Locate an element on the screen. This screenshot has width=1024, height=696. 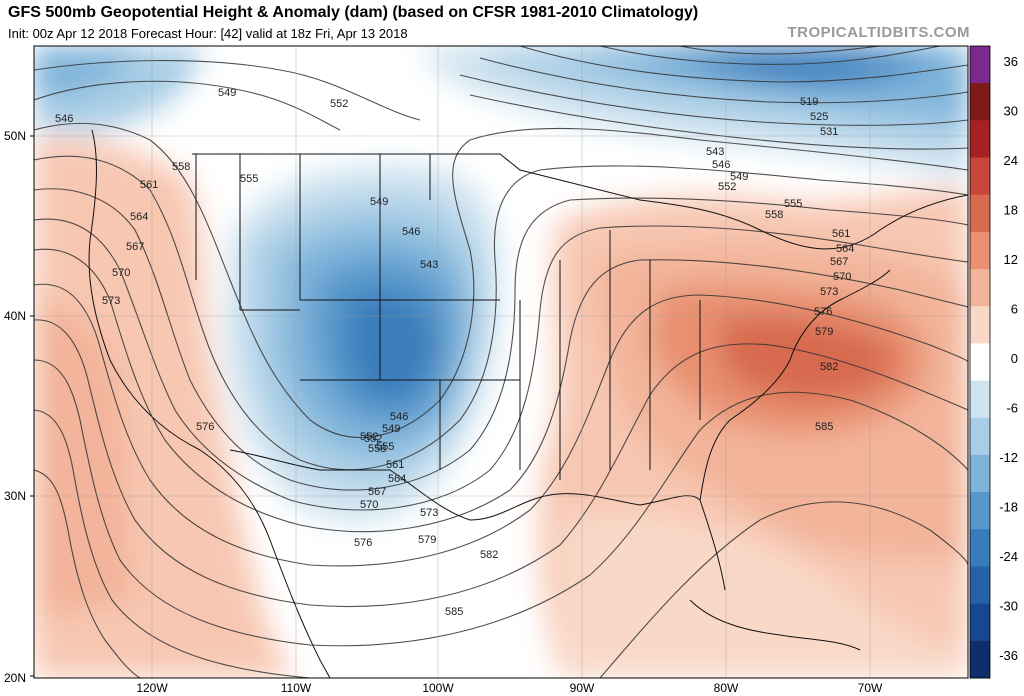
contour-label: 519 is located at coordinates (809, 102).